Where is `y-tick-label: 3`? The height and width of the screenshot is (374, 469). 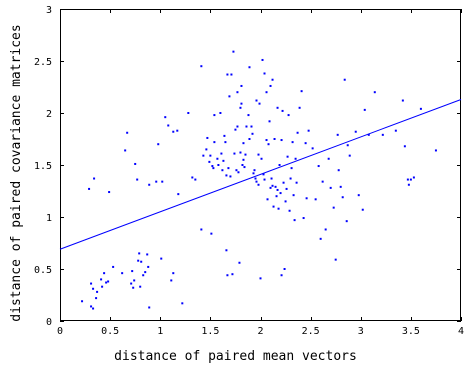 y-tick-label: 3 is located at coordinates (49, 10).